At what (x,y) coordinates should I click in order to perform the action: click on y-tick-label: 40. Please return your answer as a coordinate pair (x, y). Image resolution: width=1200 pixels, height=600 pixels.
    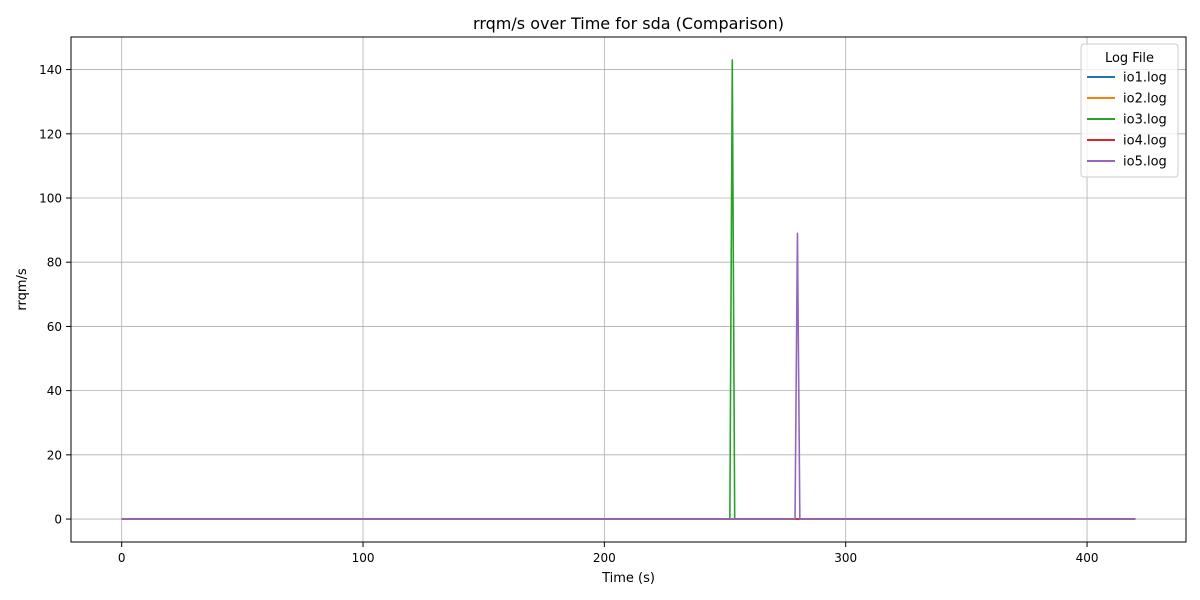
    Looking at the image, I should click on (54, 391).